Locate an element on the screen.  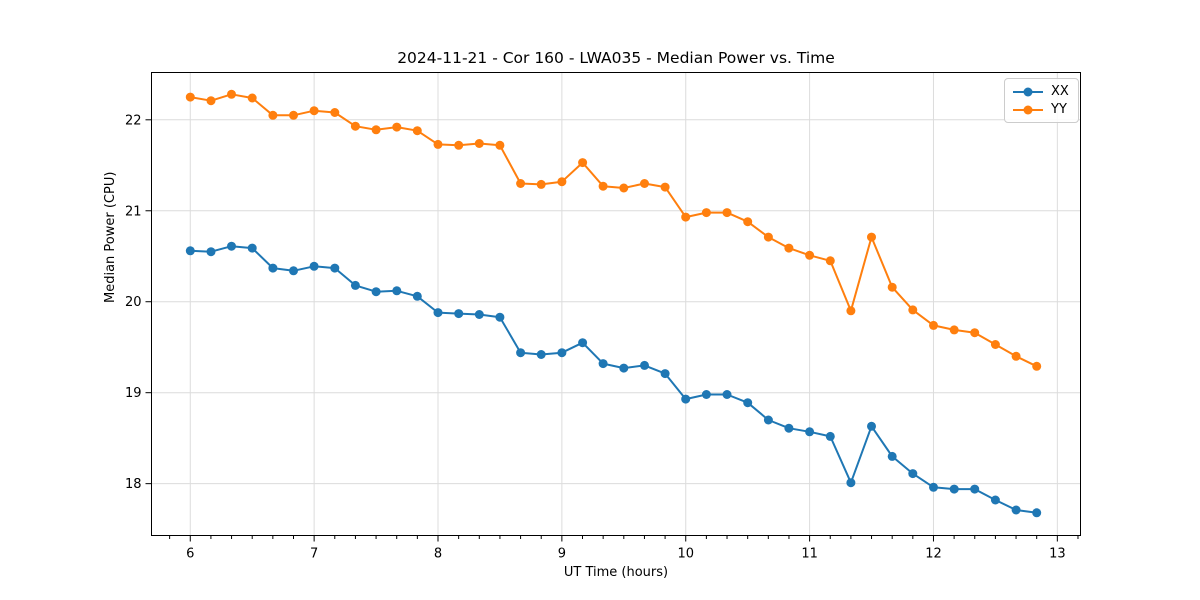
y-tick-label: 20 is located at coordinates (133, 302).